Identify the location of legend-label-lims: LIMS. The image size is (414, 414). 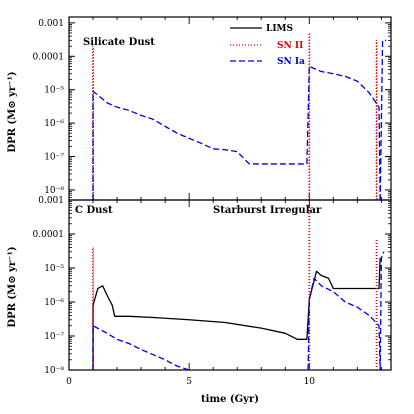
(279, 29).